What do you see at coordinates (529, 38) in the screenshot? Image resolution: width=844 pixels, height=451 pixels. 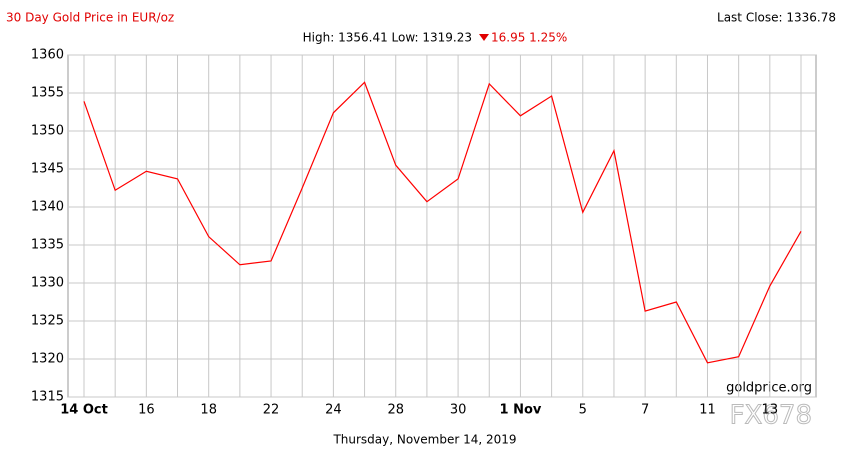 I see `change: 16.95 1.25%` at bounding box center [529, 38].